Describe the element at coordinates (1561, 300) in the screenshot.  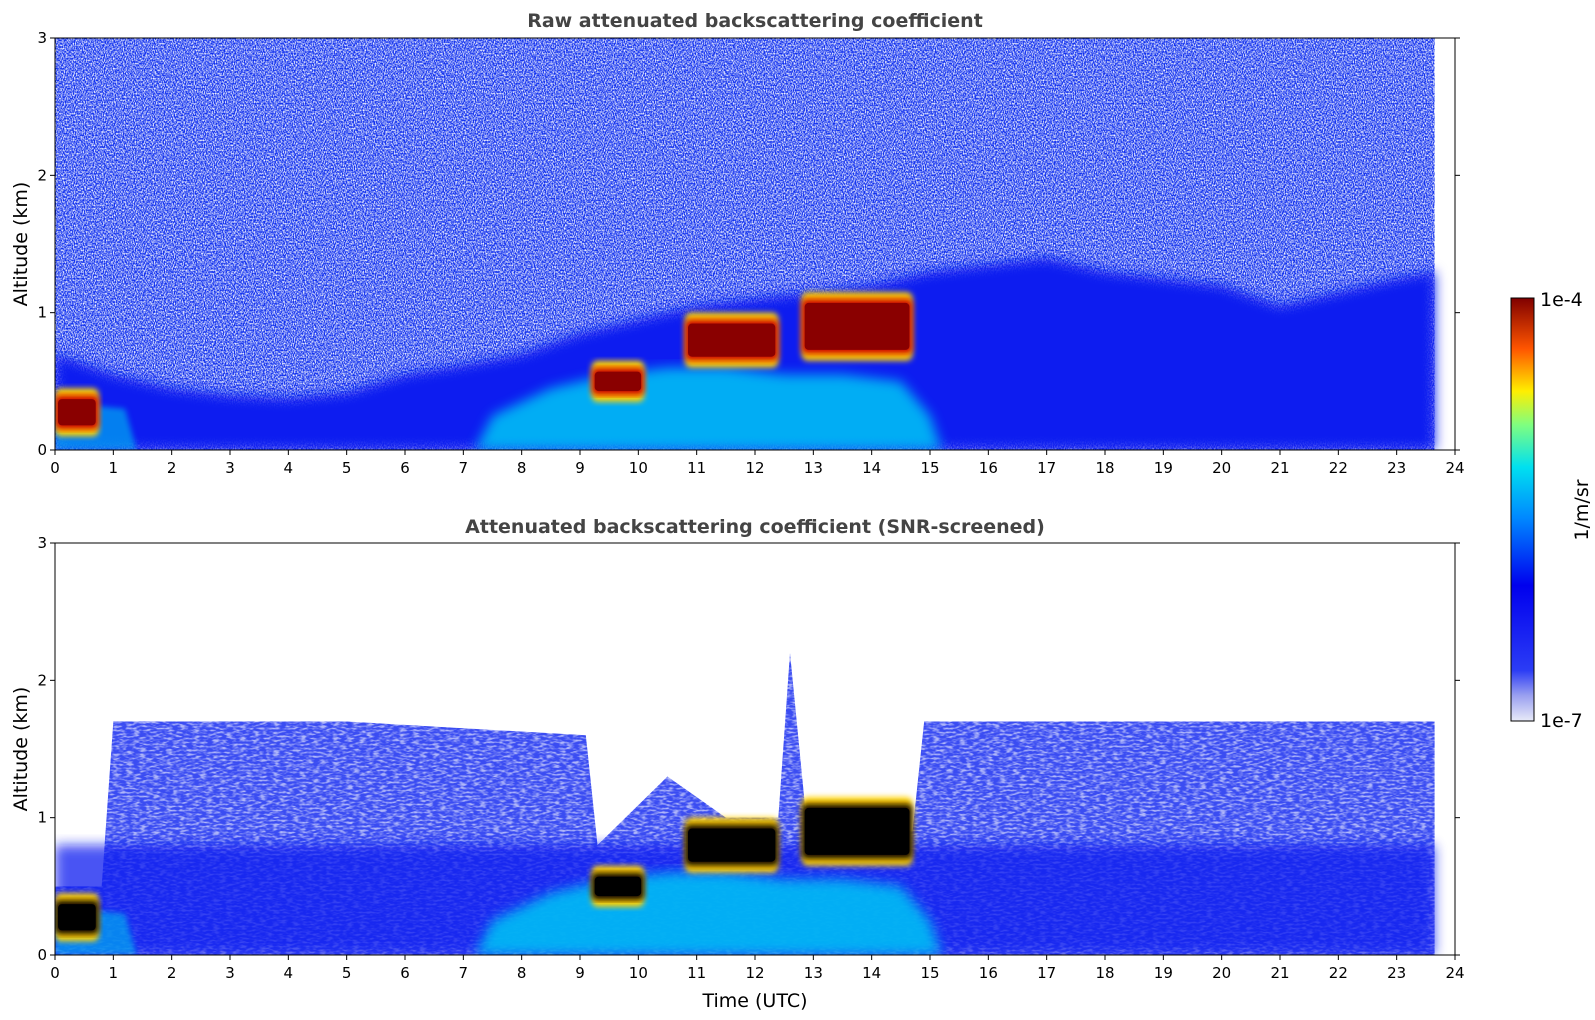
I see `colorbar-max-label: 1e-4` at that location.